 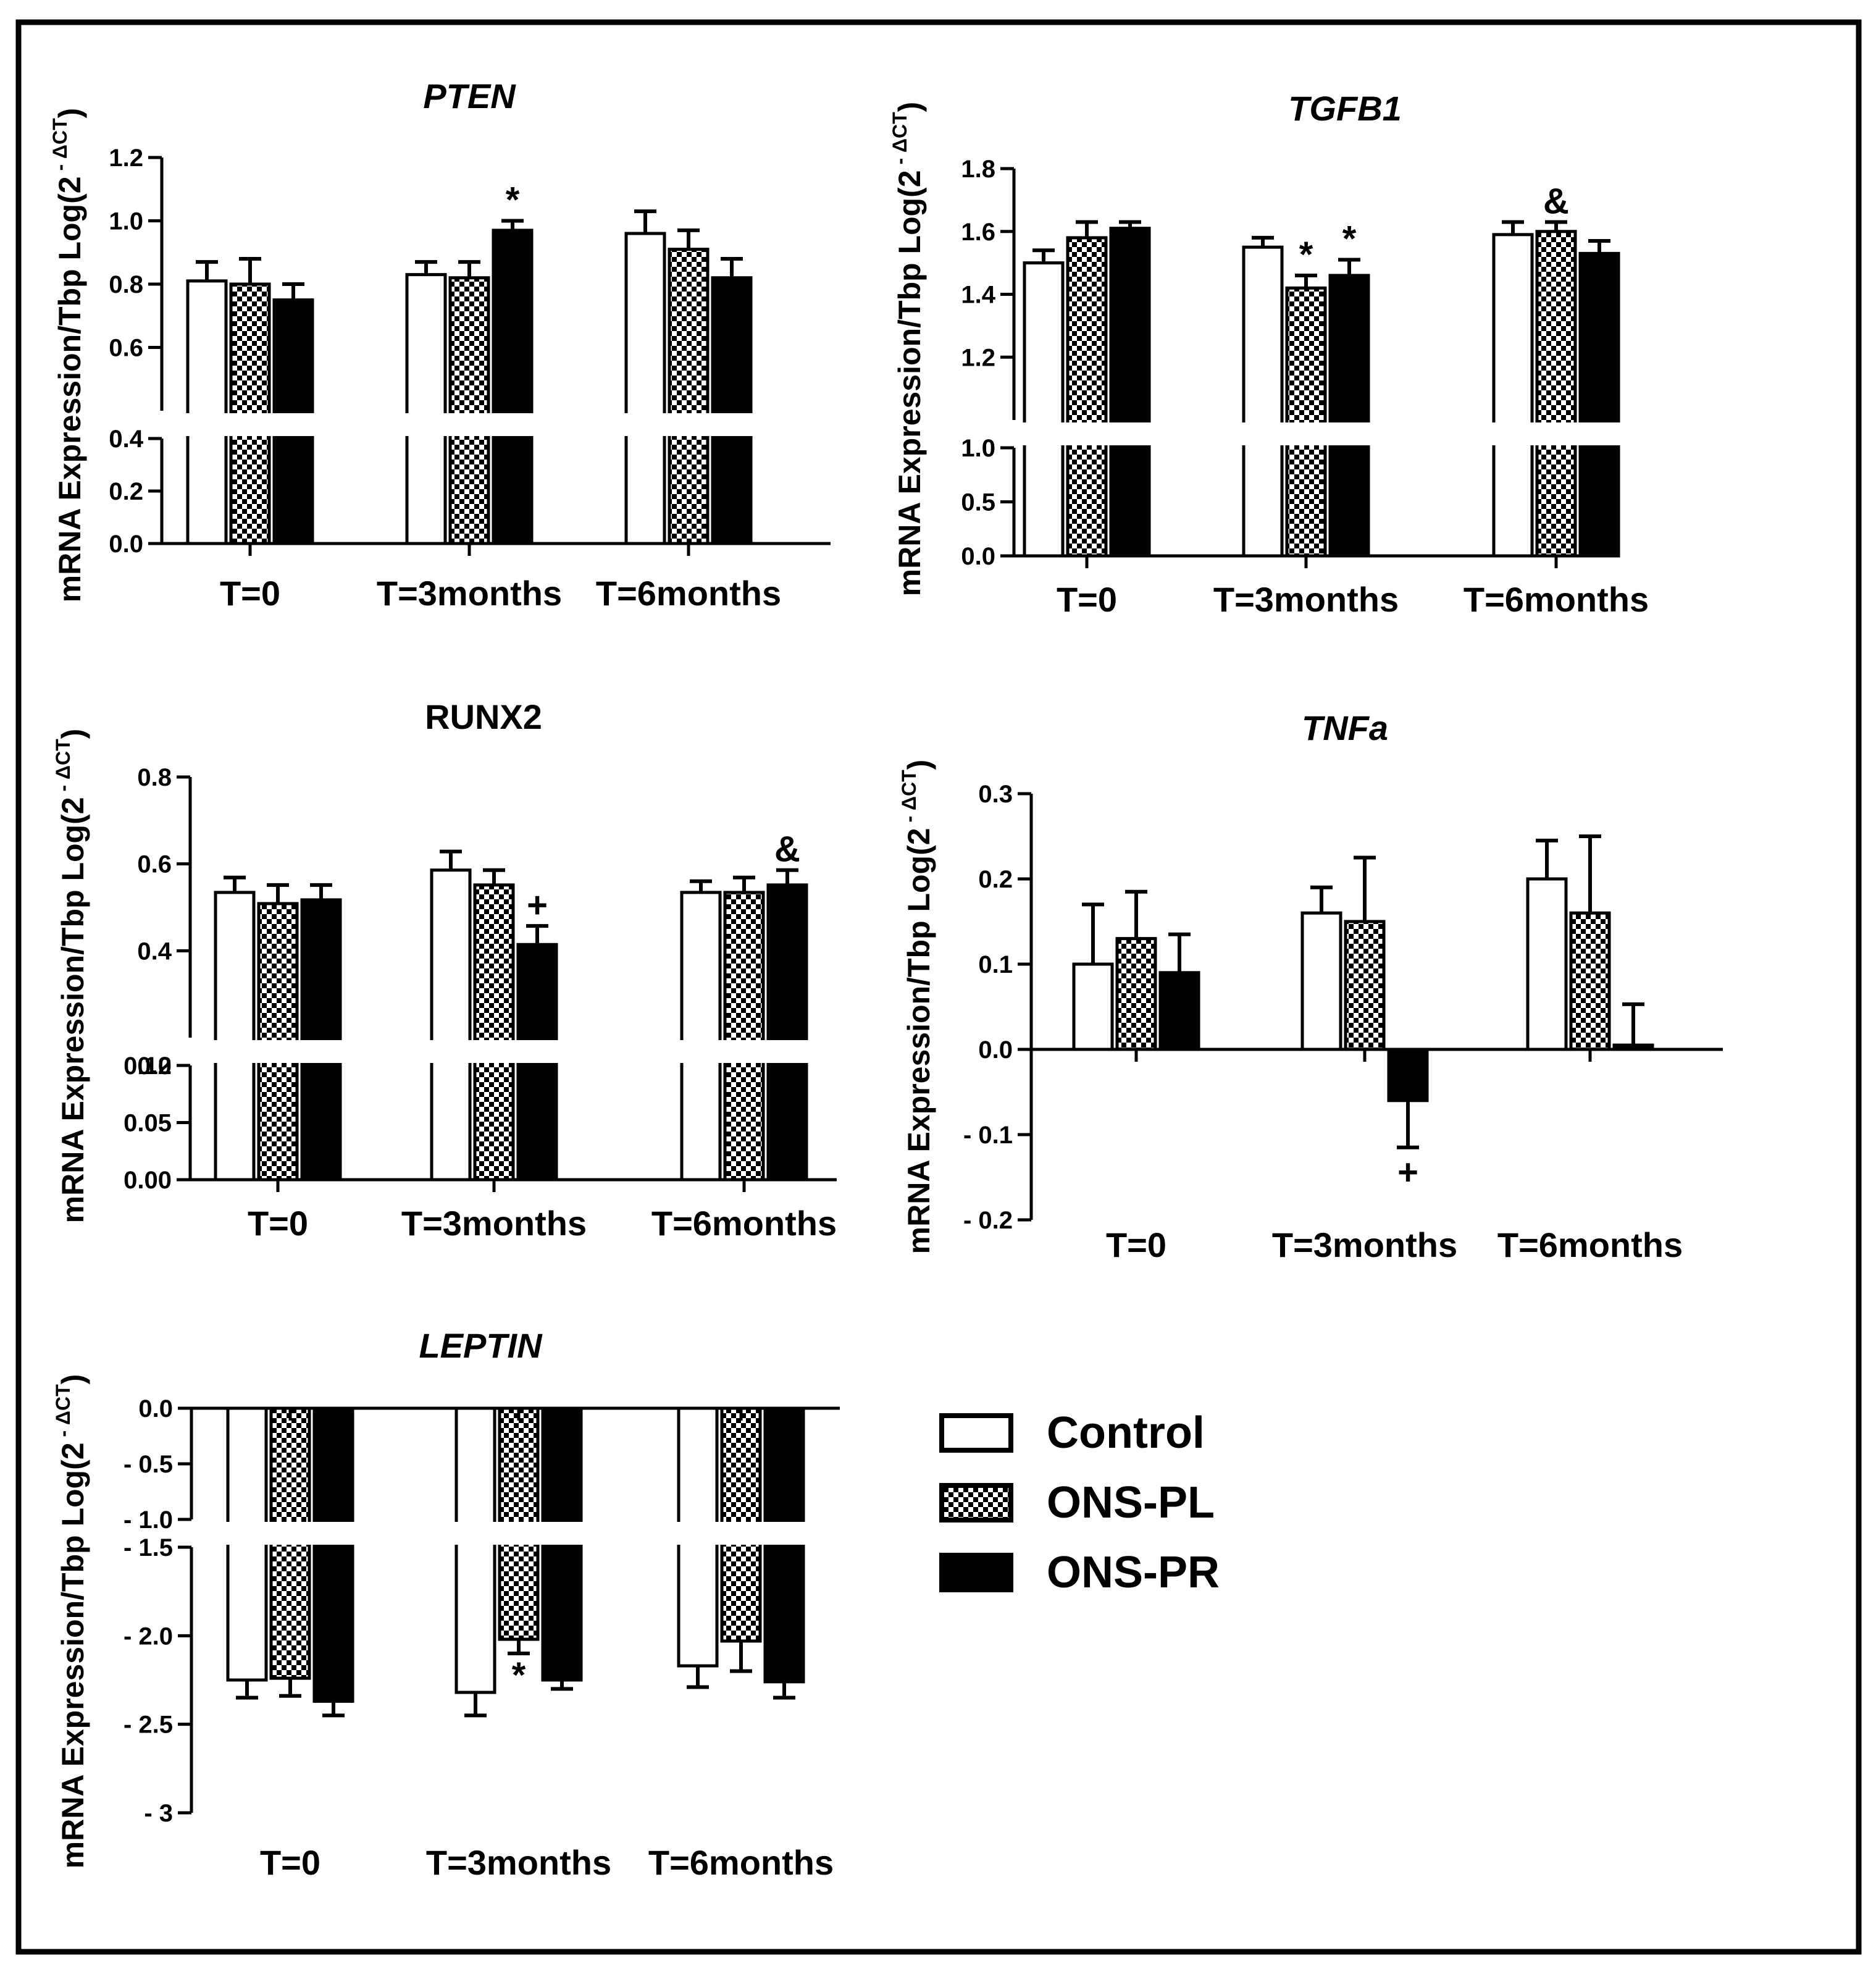 I want to click on bar-tgfb1-ONS-PR-T=3months, so click(x=1349, y=416).